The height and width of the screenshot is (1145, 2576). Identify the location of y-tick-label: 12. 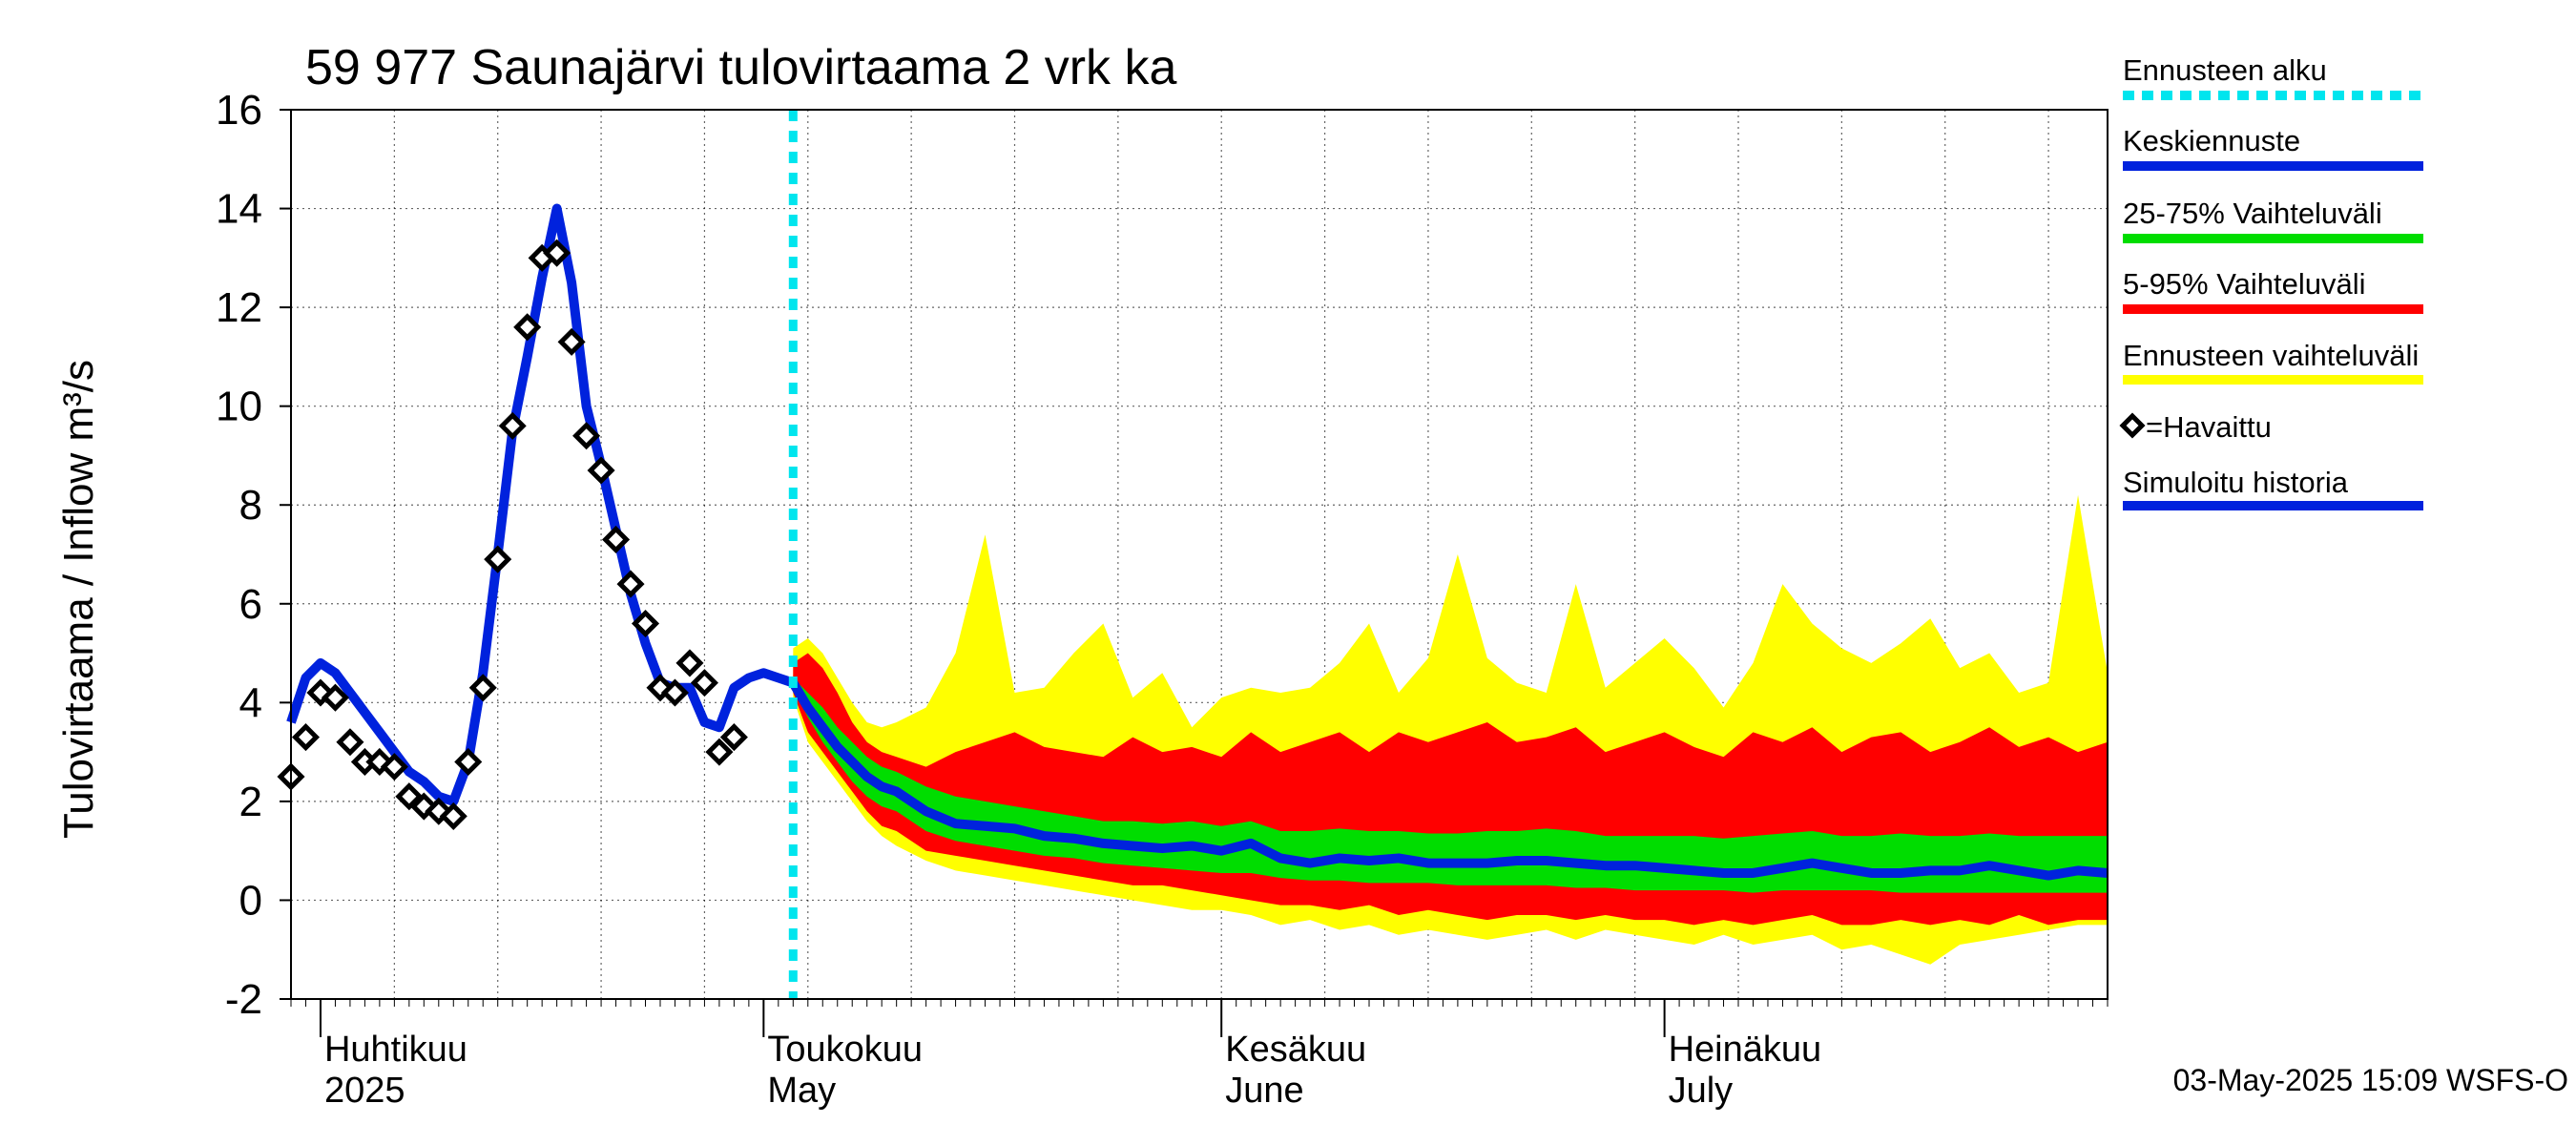
(239, 308).